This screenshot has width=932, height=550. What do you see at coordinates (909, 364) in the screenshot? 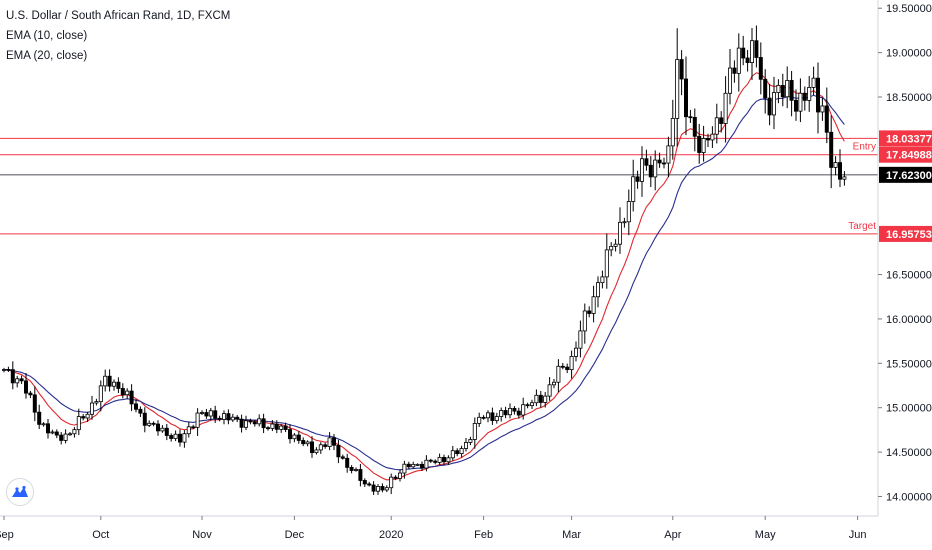
I see `price-tick-label: 15.50000` at bounding box center [909, 364].